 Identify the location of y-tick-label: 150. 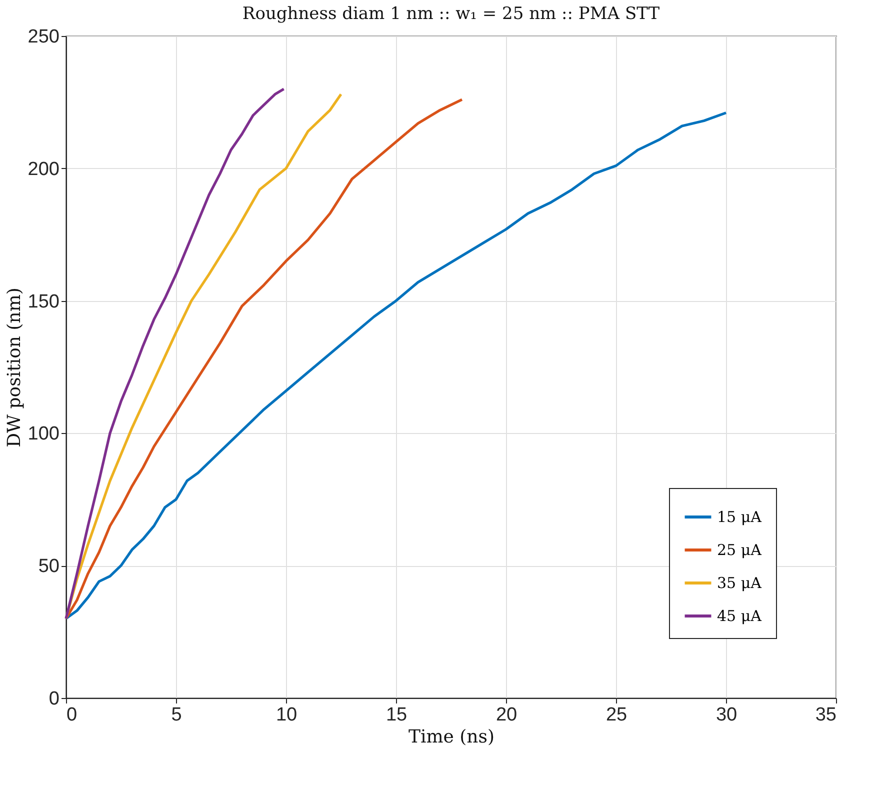
(44, 301).